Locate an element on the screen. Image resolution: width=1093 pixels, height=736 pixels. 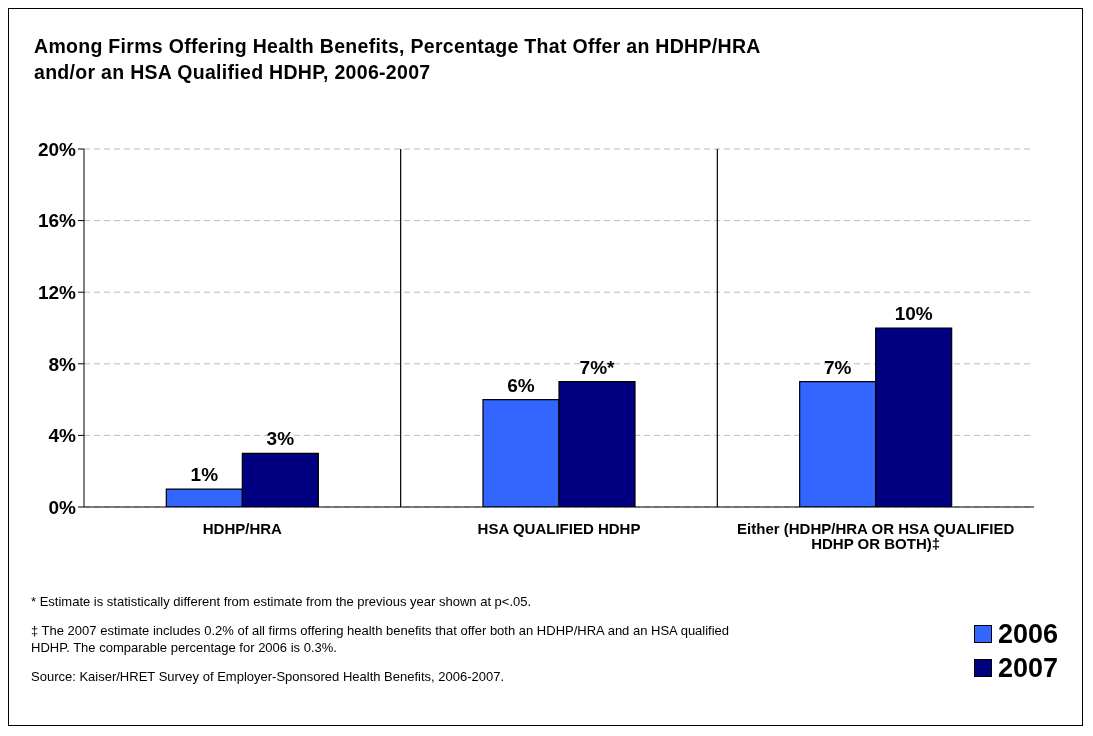
x-tick-label: HSA QUALIFIED HDHP is located at coordinates (559, 528).